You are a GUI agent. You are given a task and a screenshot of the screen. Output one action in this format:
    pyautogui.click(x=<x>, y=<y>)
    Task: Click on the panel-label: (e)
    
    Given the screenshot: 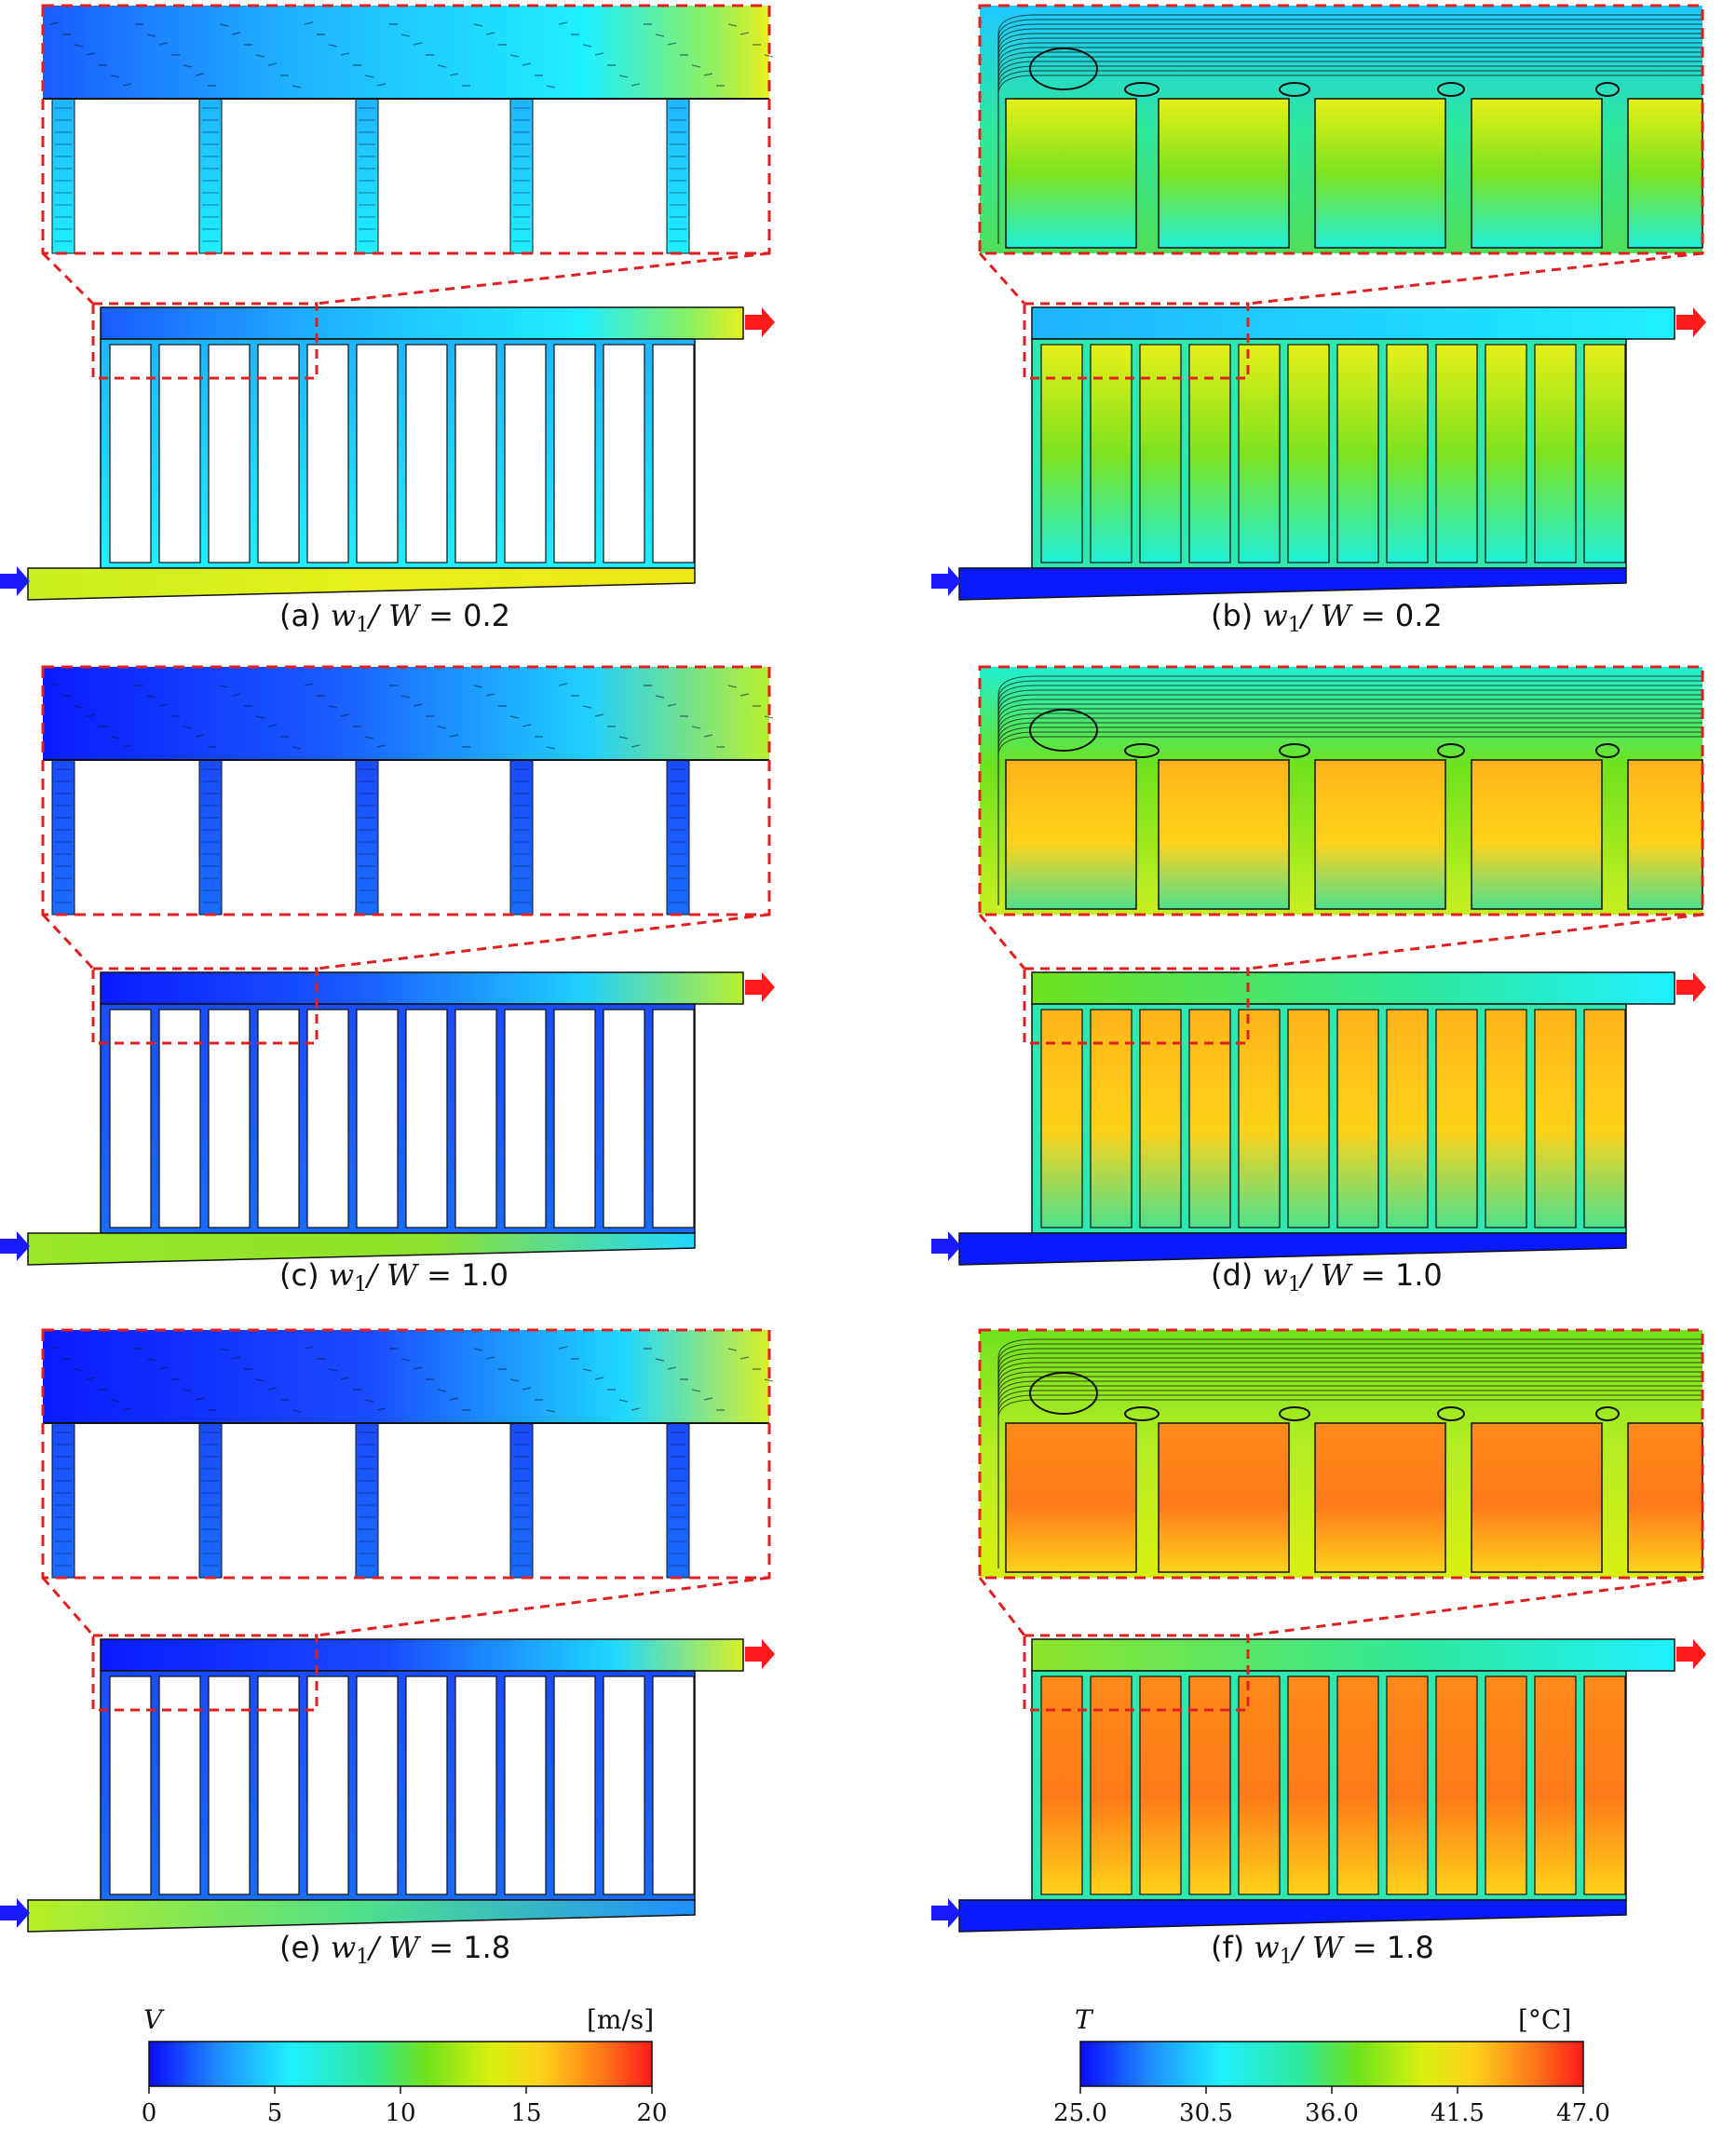 What is the action you would take?
    pyautogui.click(x=305, y=1947)
    